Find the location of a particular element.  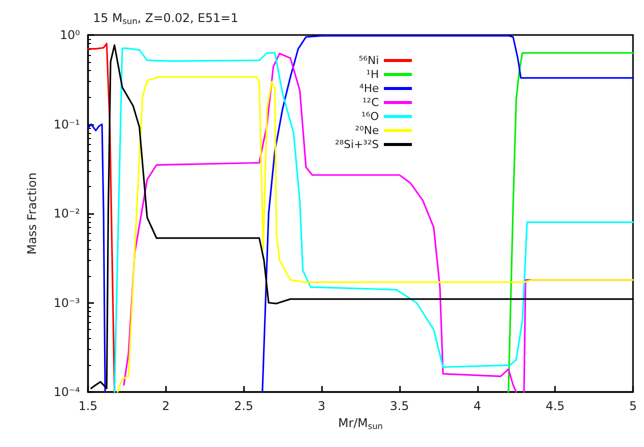

x-tick-label: 2 is located at coordinates (166, 406).